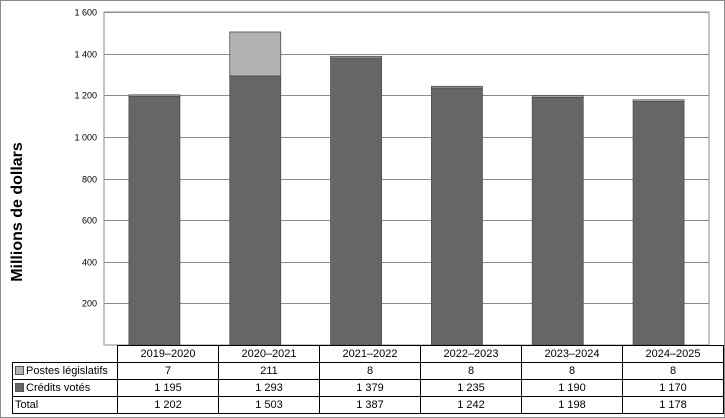 This screenshot has width=725, height=418. Describe the element at coordinates (89, 263) in the screenshot. I see `y-tick-label: 400` at that location.